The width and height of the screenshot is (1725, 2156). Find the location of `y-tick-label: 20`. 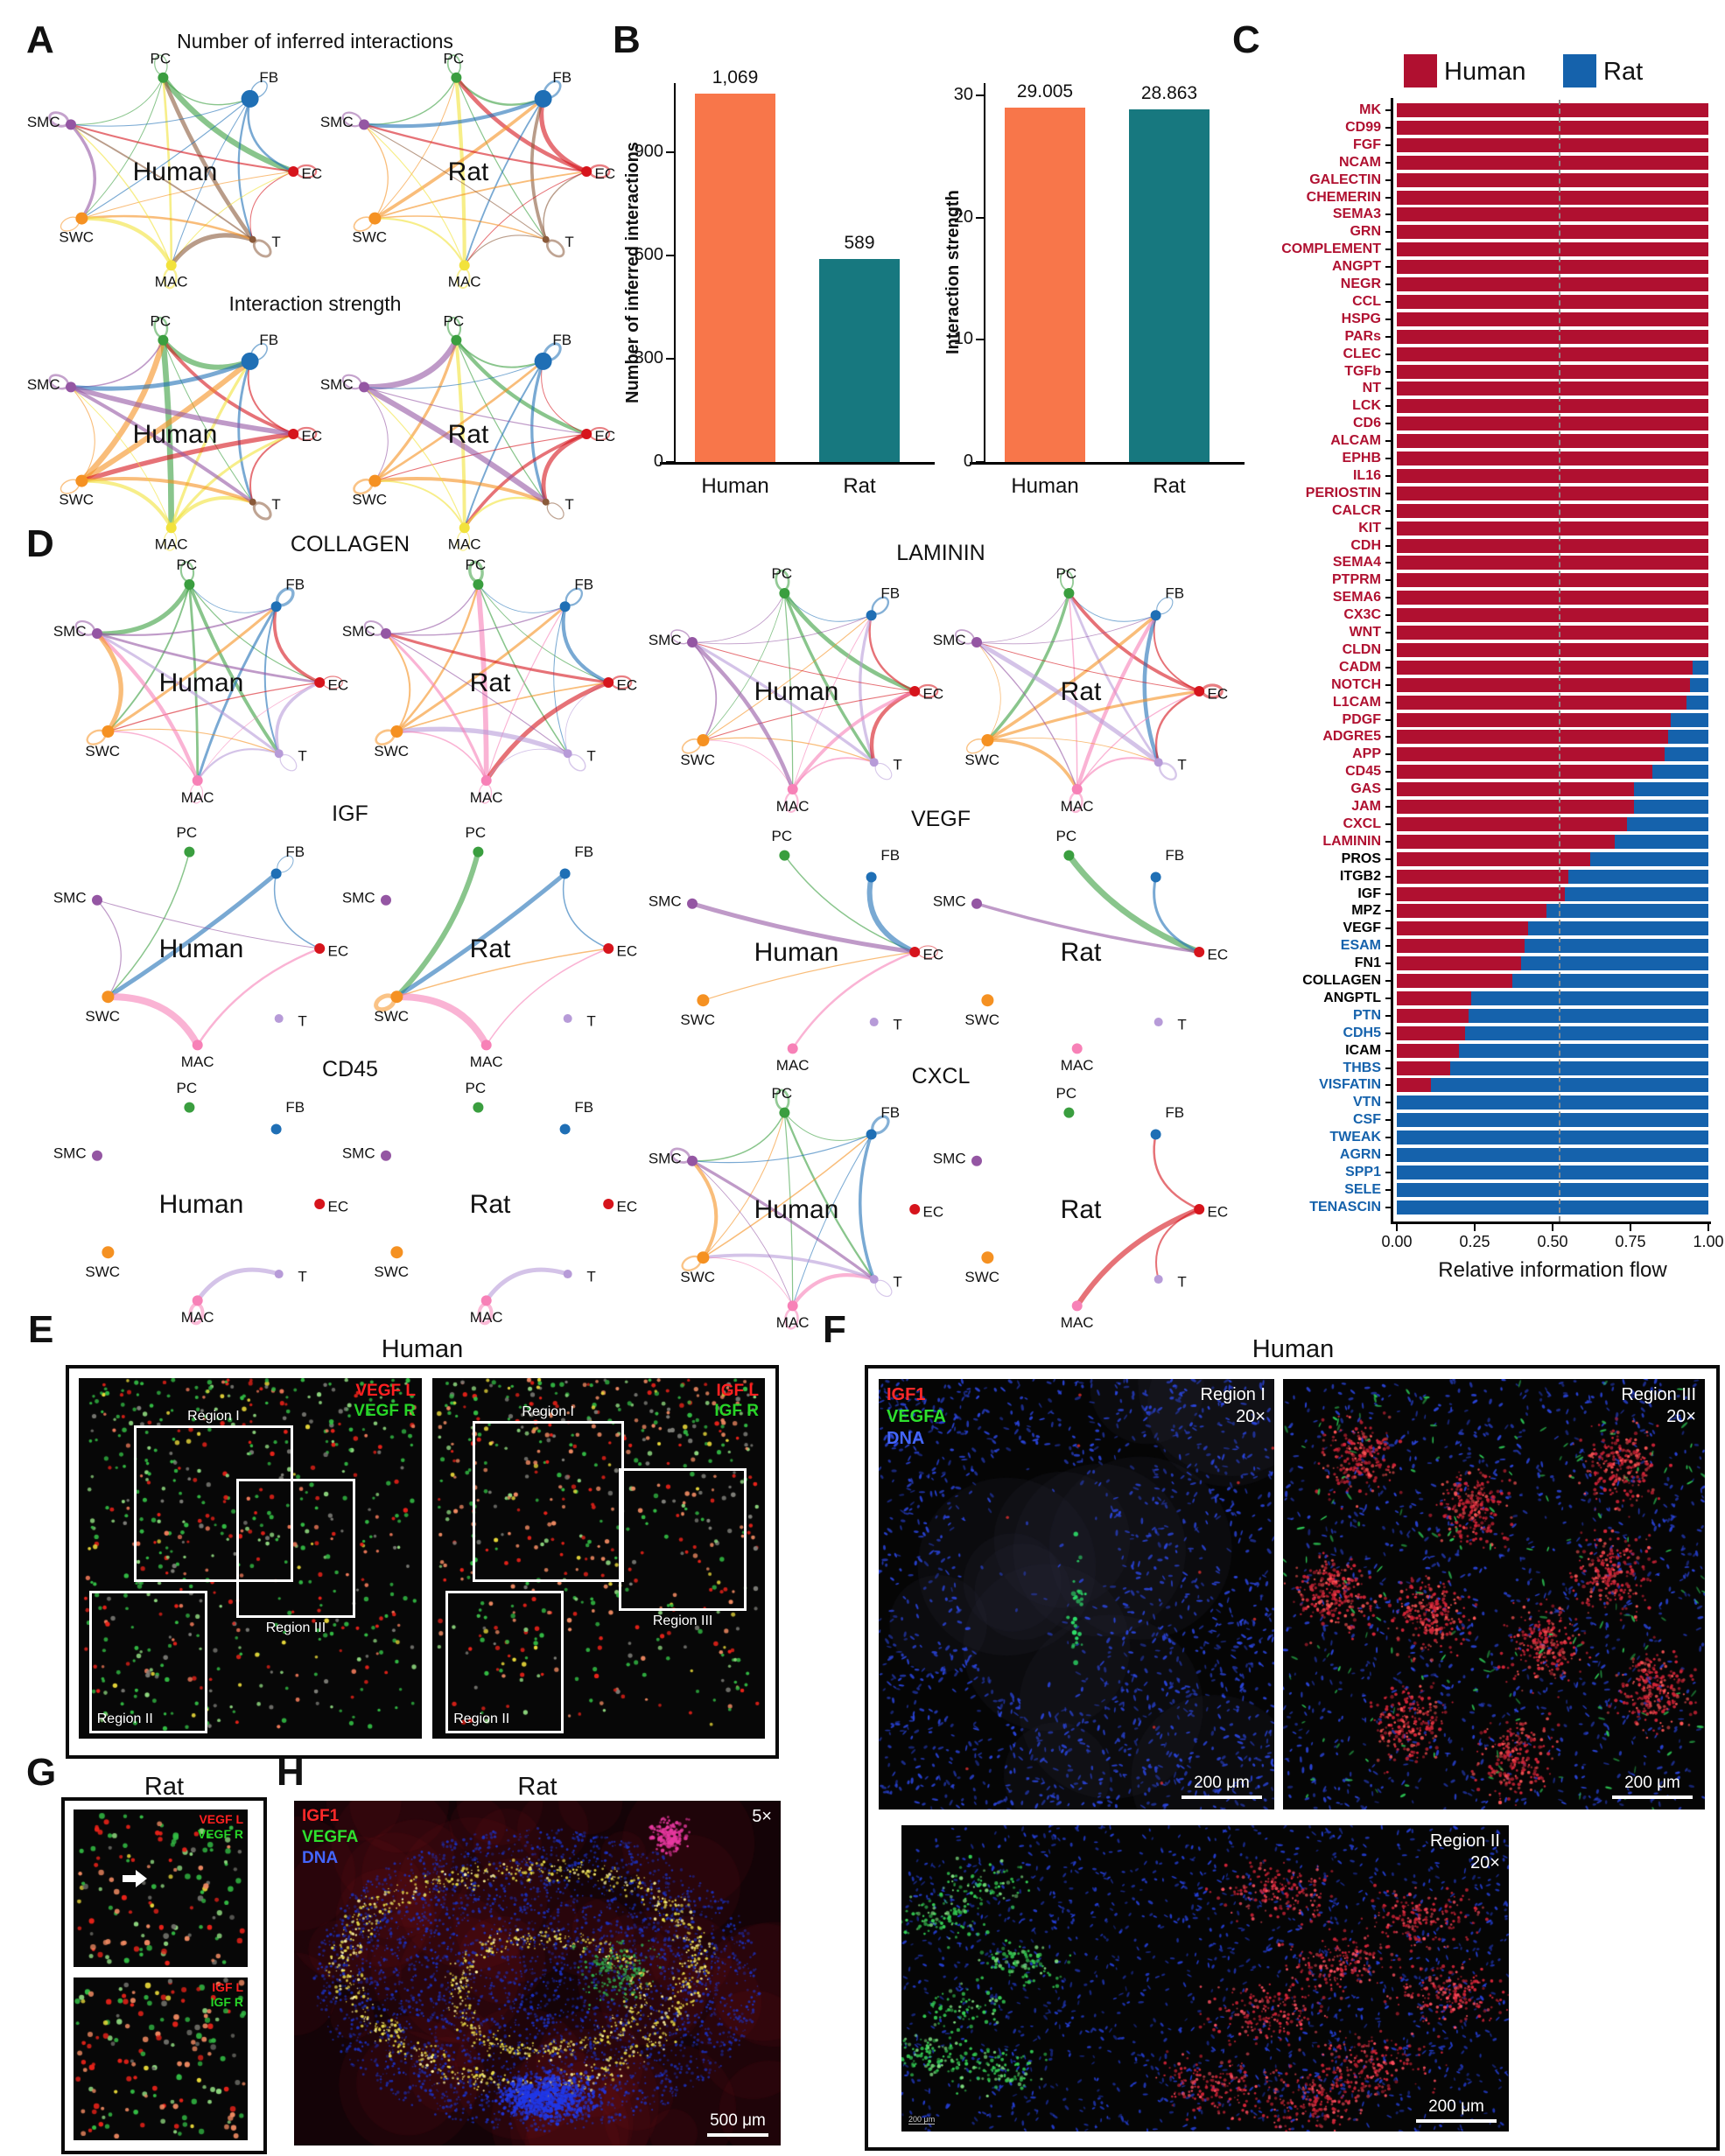

y-tick-label: 20 is located at coordinates (963, 216).